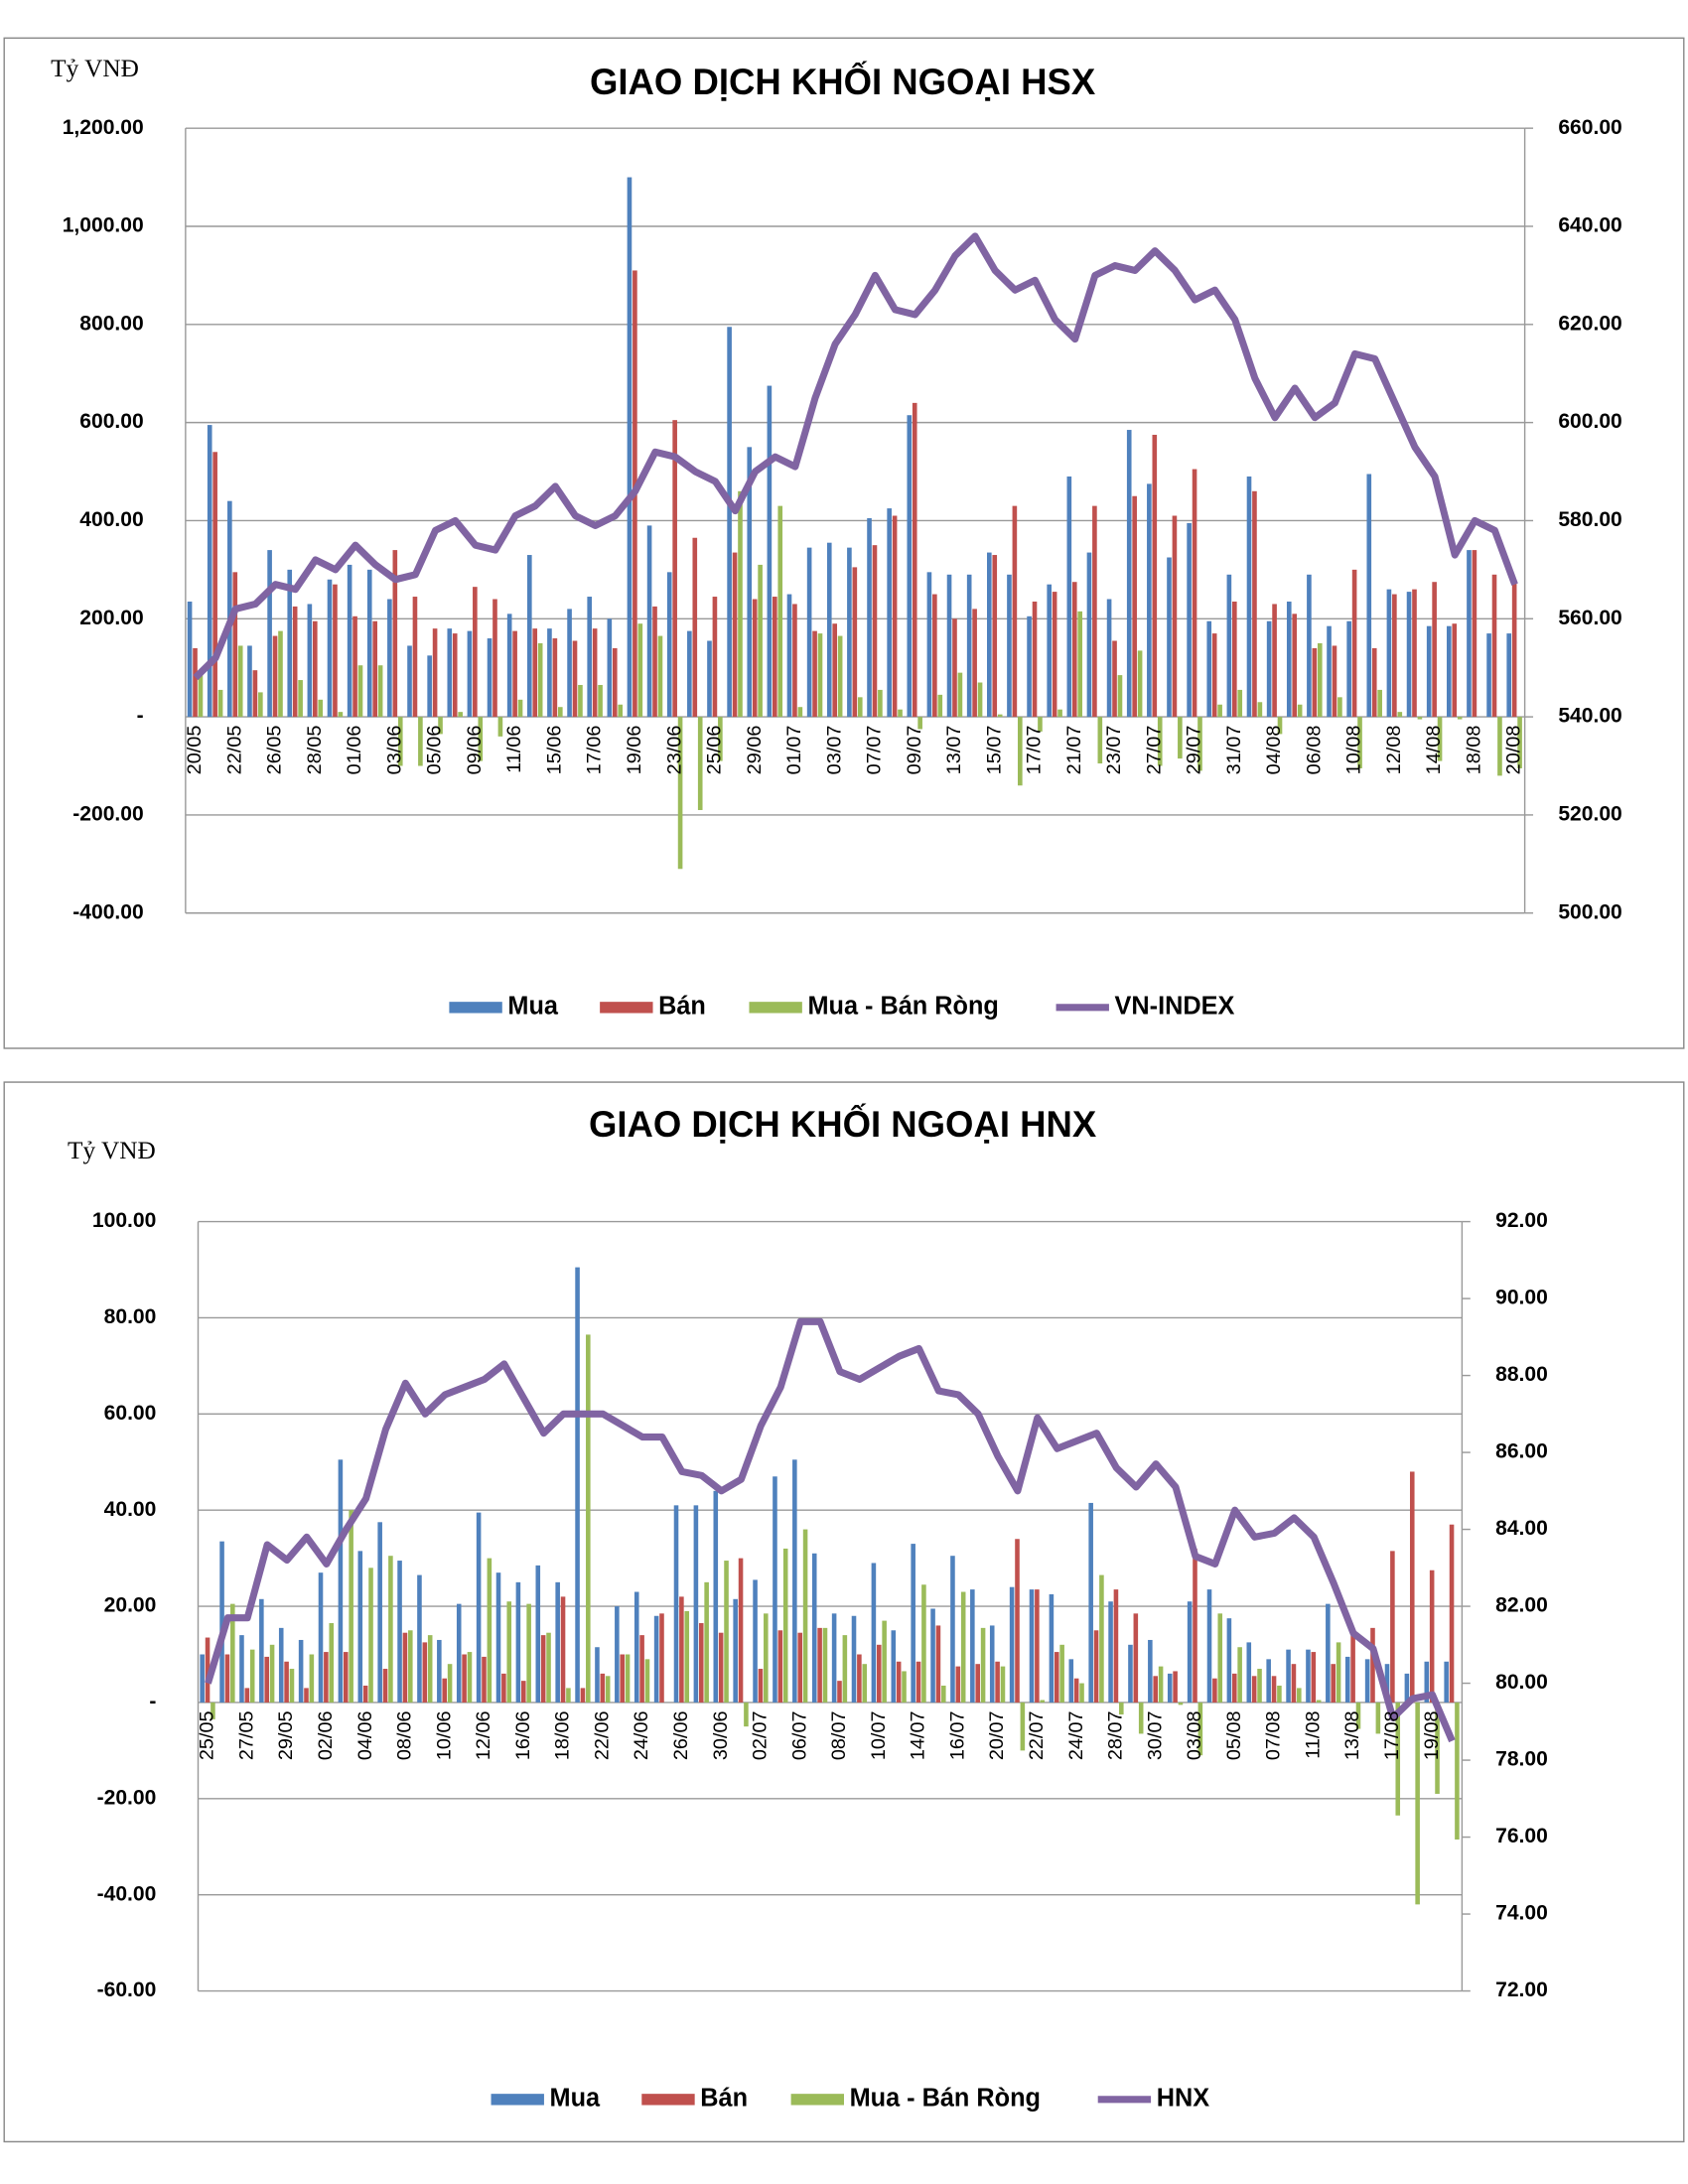 Image resolution: width=1688 pixels, height=2184 pixels. Describe the element at coordinates (326, 1735) in the screenshot. I see `x-tick-label: 02/06` at that location.